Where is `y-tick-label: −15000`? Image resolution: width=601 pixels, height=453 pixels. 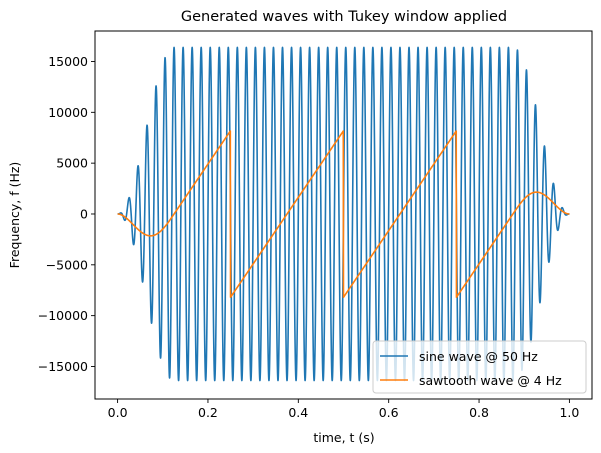 y-tick-label: −15000 is located at coordinates (63, 366).